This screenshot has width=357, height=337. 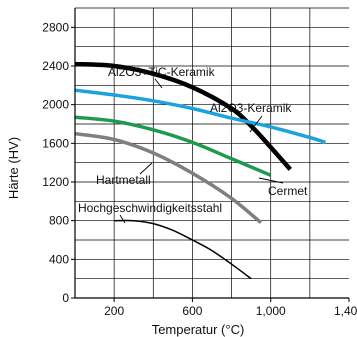 What do you see at coordinates (59, 221) in the screenshot?
I see `y-tick-label: 800` at bounding box center [59, 221].